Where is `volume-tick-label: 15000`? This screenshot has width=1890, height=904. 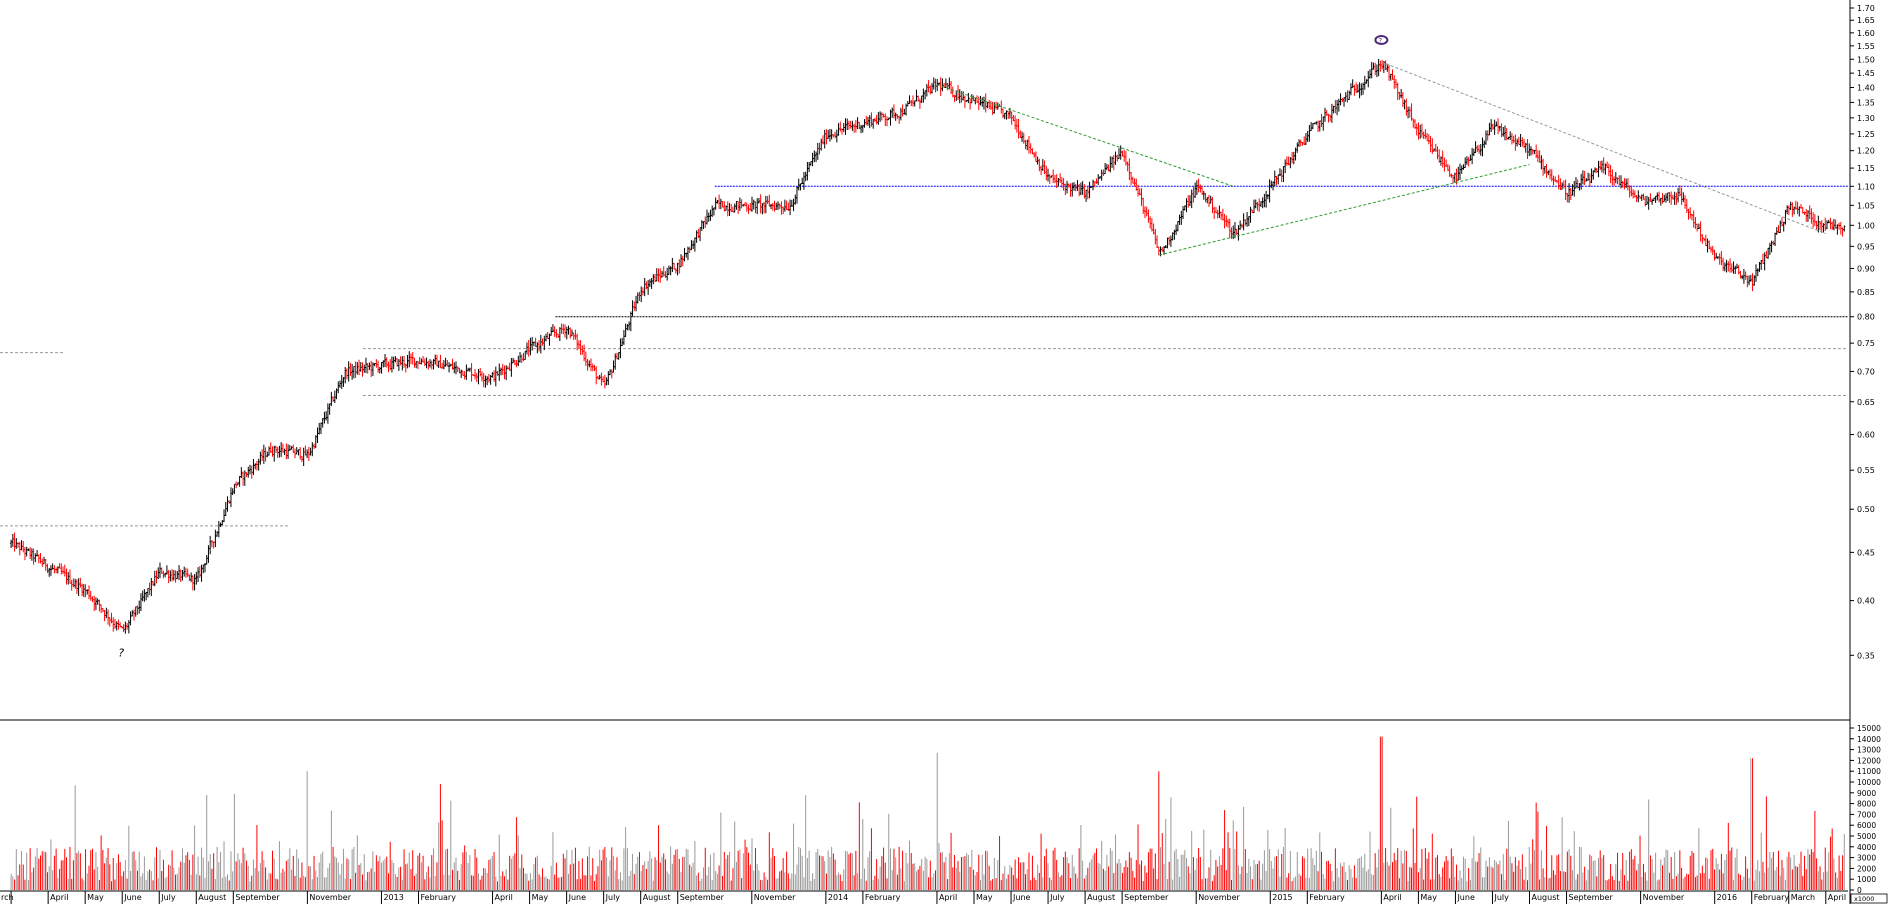
volume-tick-label: 15000 is located at coordinates (1869, 728).